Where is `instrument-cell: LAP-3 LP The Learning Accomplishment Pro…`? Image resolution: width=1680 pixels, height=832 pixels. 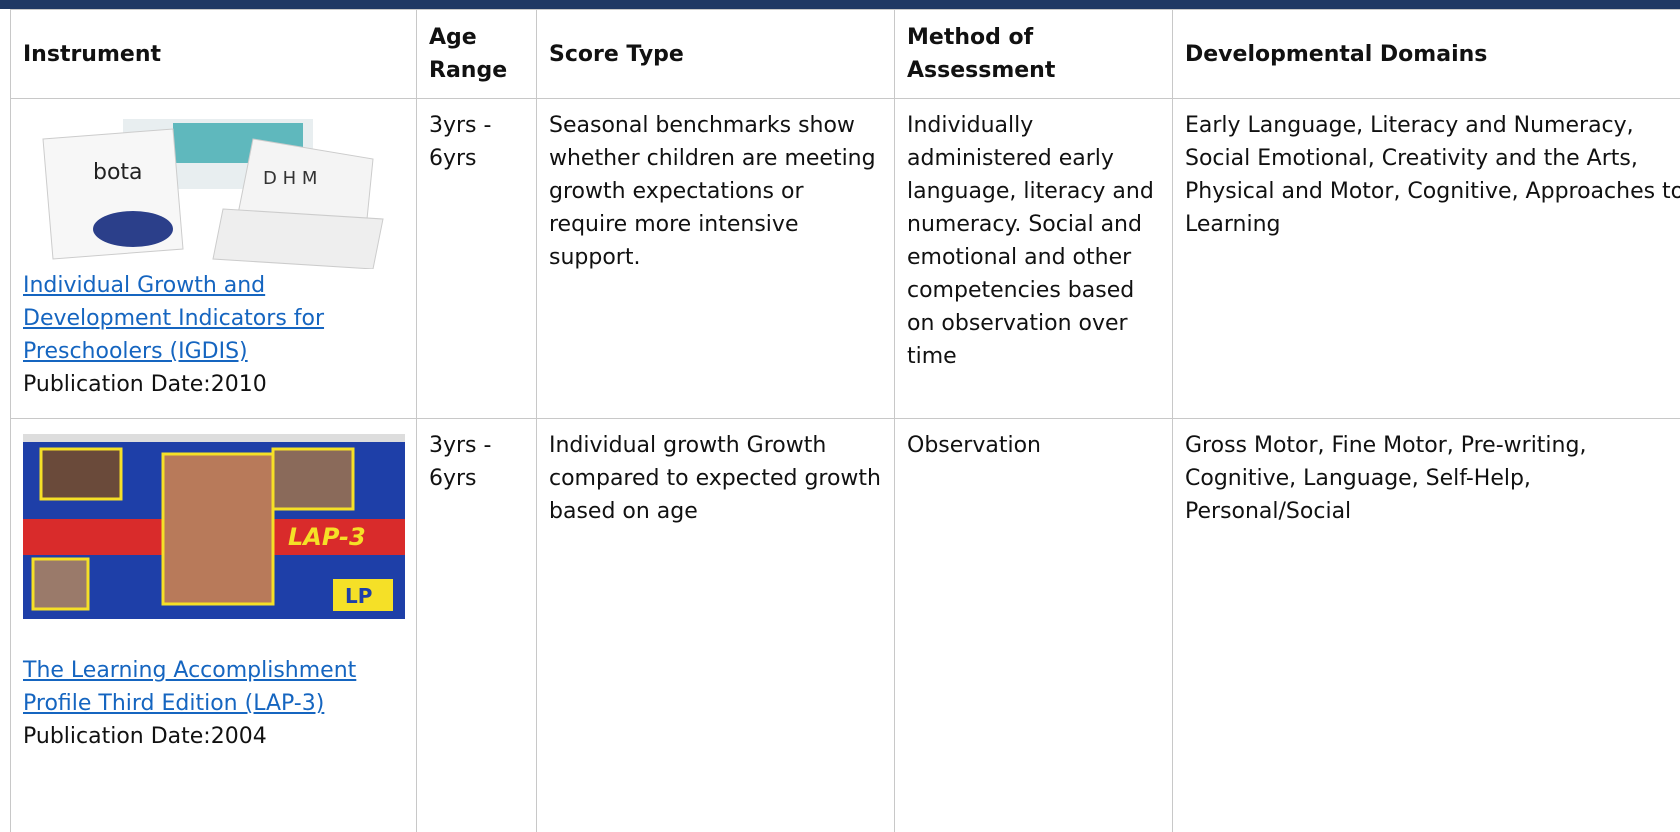
instrument-cell: LAP-3 LP The Learning Accomplishment Pro… is located at coordinates (213, 625).